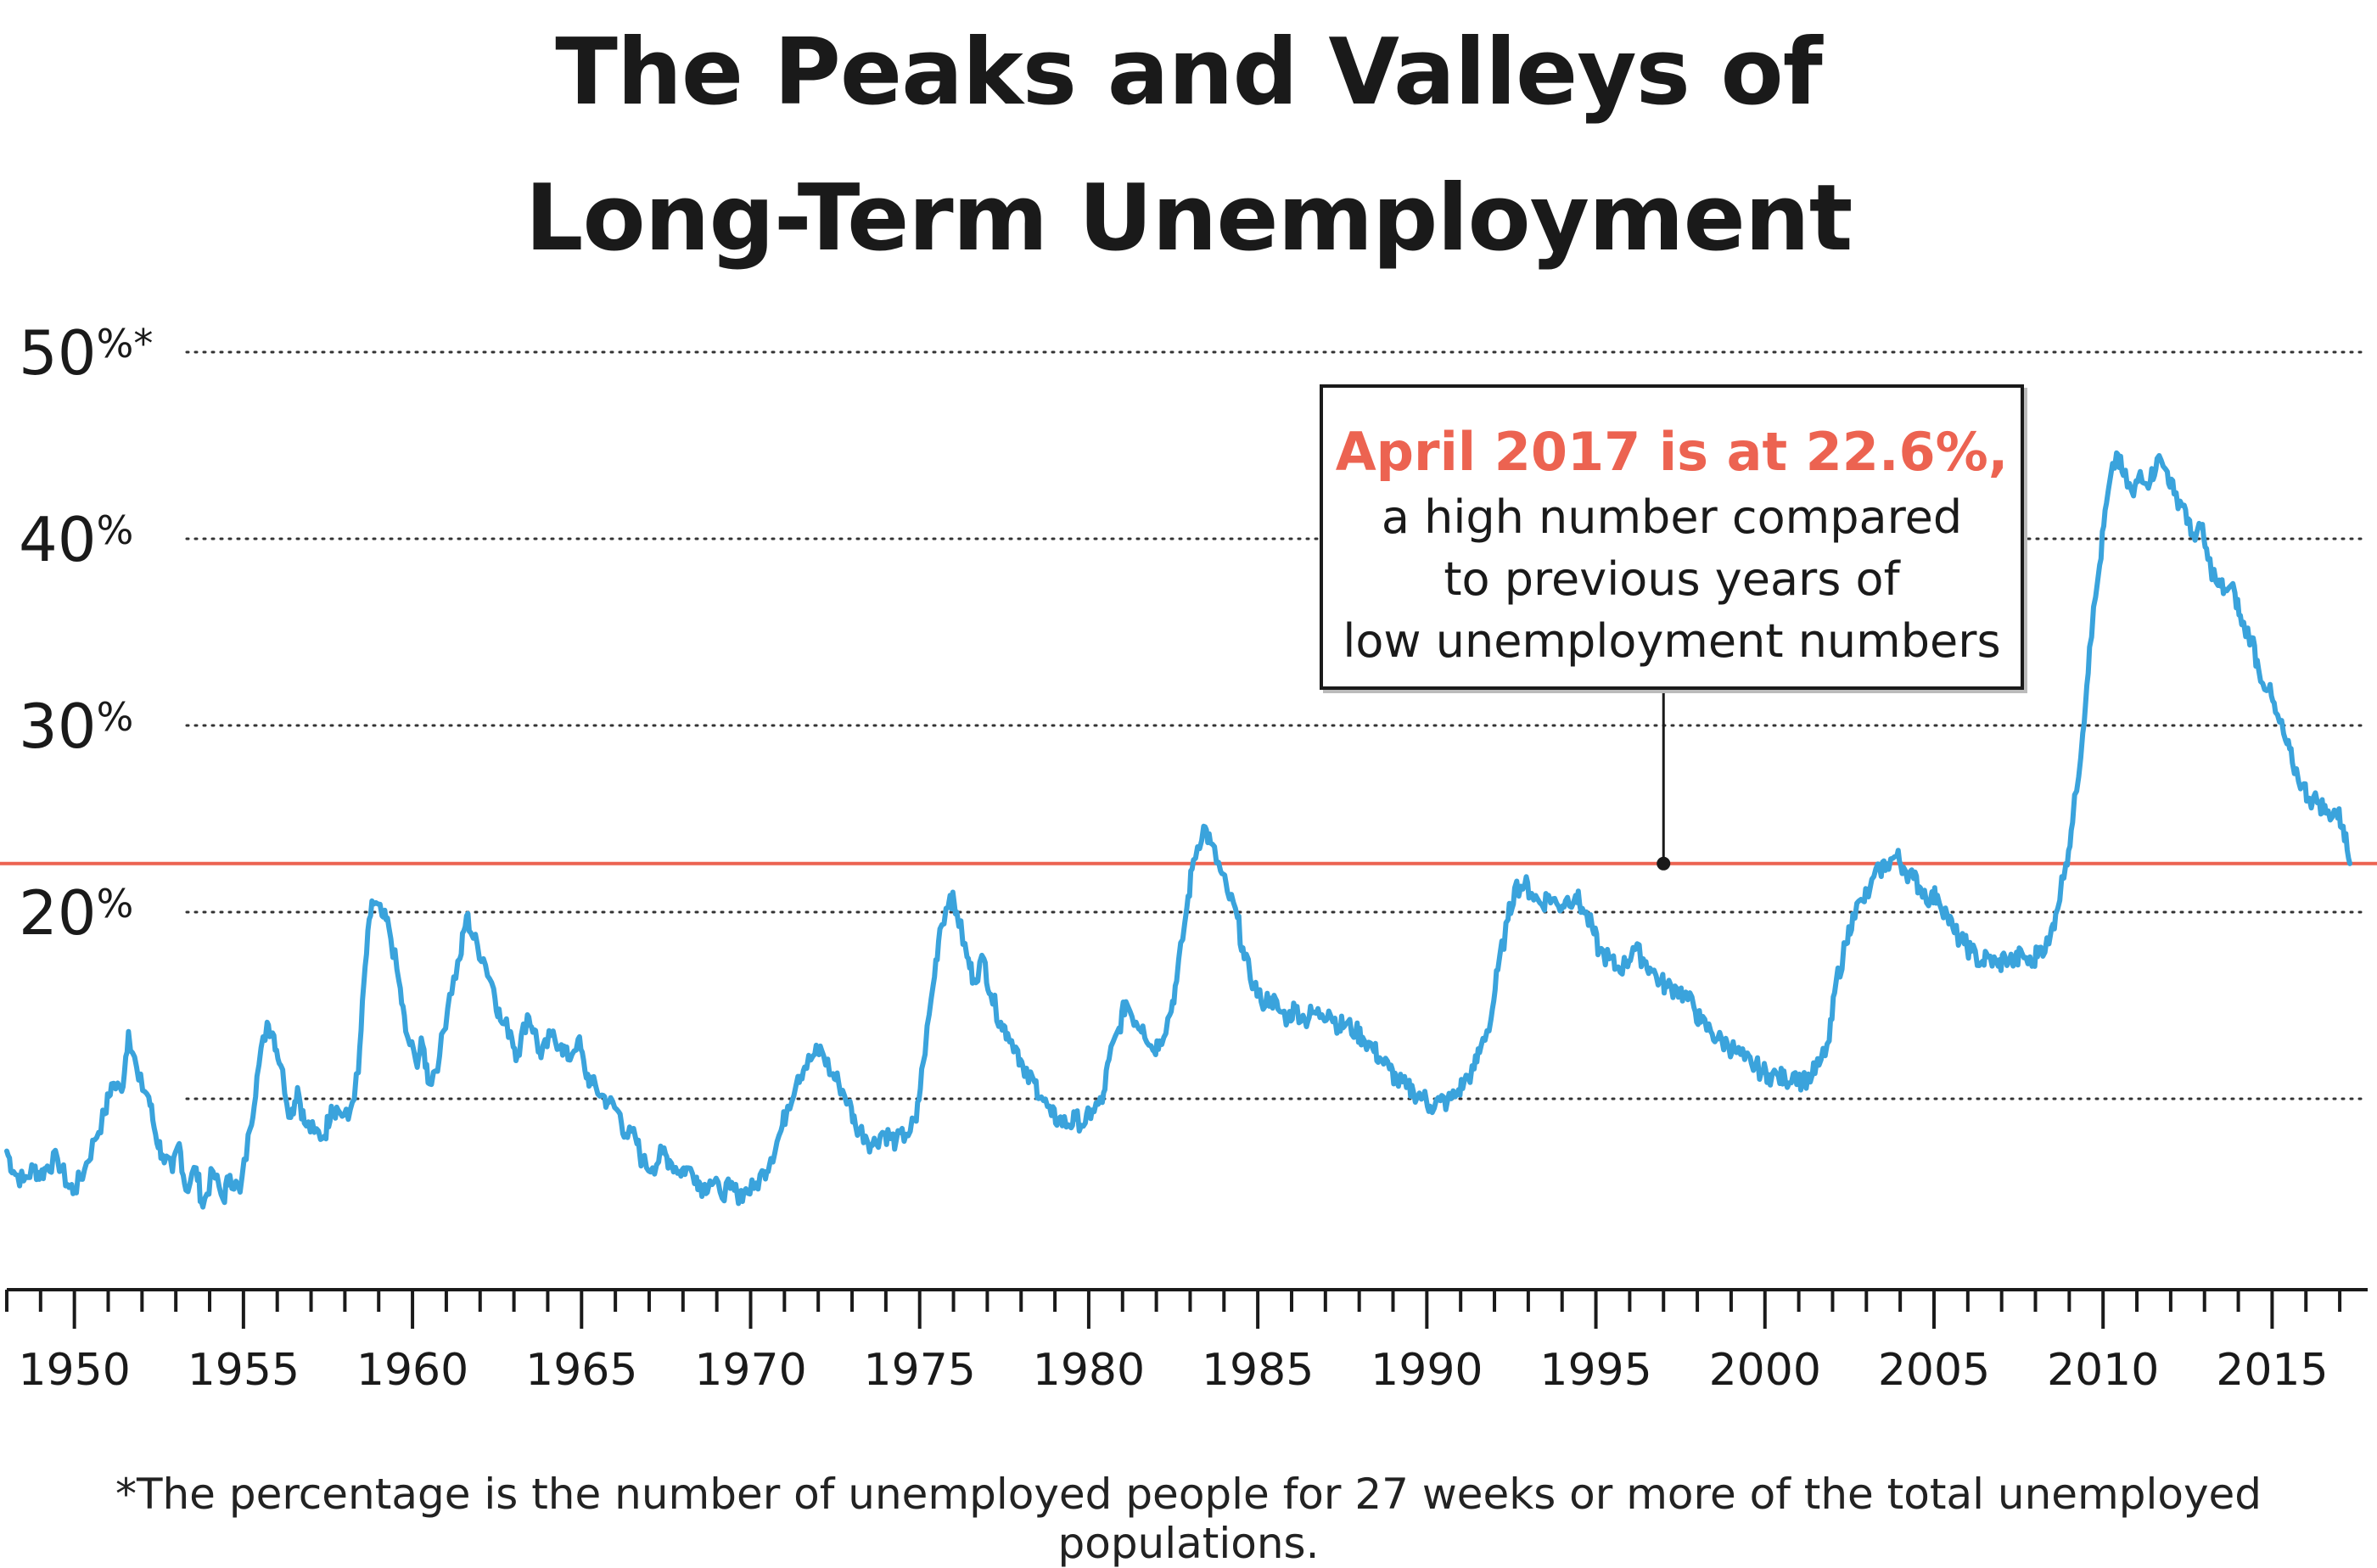  What do you see at coordinates (1188, 73) in the screenshot?
I see `chart-title-line-1: The Peaks and Valleys of` at bounding box center [1188, 73].